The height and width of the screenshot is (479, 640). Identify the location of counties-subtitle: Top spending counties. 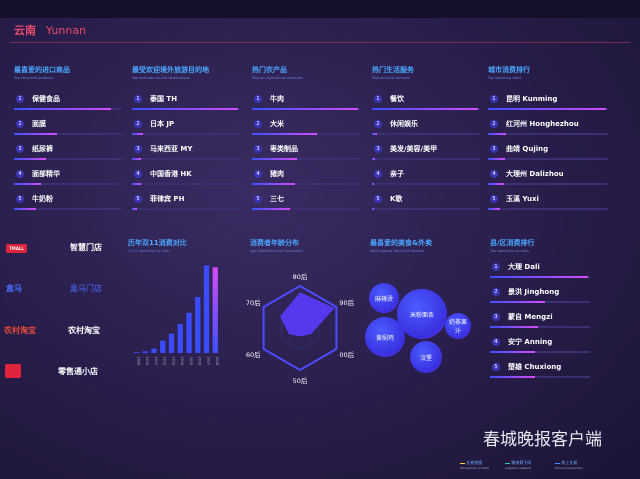
(510, 251).